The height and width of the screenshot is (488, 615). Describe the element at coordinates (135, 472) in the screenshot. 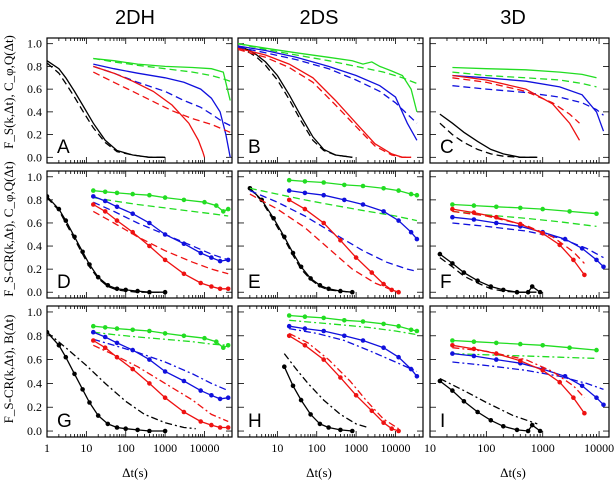

I see `x-axis-label-col1: Δt(s)` at that location.